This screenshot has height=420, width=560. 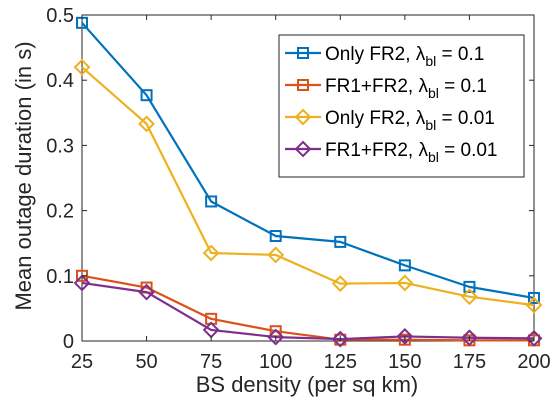 I want to click on legend-label: Only FR2, λbl = 0.01, so click(x=410, y=120).